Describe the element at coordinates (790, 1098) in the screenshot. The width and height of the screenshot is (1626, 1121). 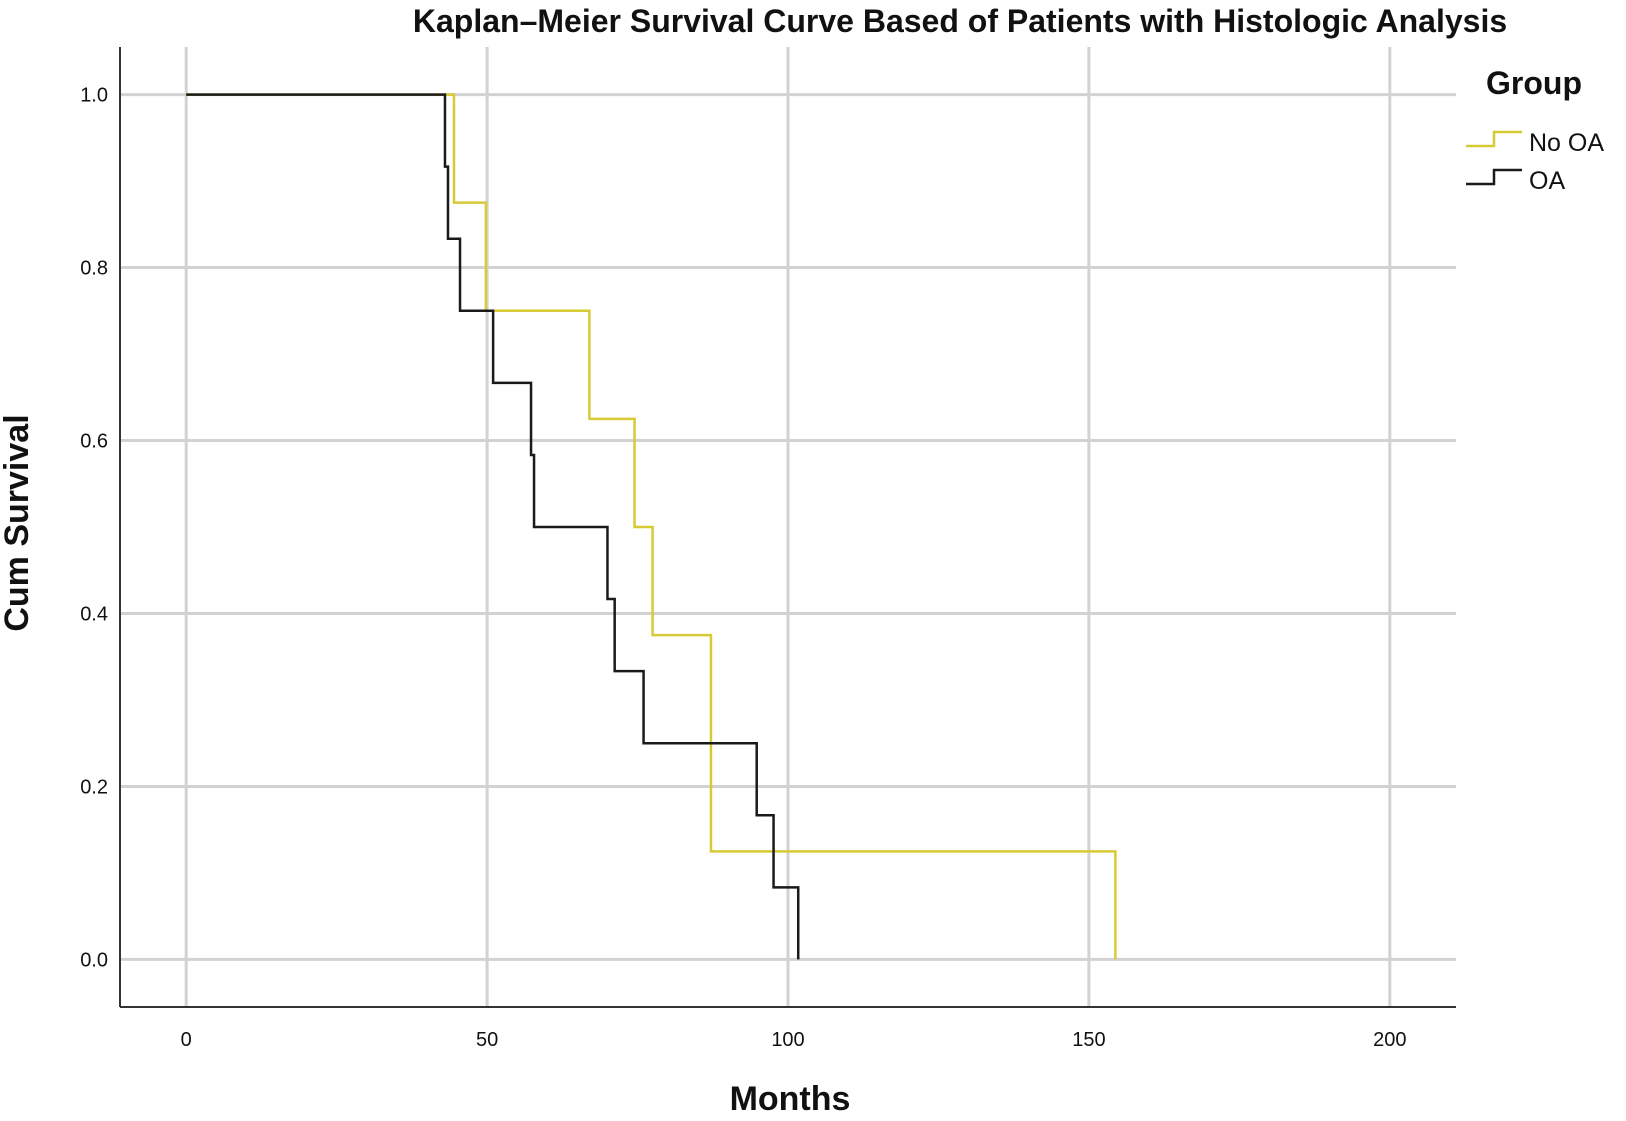
I see `x-axis-title: Months` at that location.